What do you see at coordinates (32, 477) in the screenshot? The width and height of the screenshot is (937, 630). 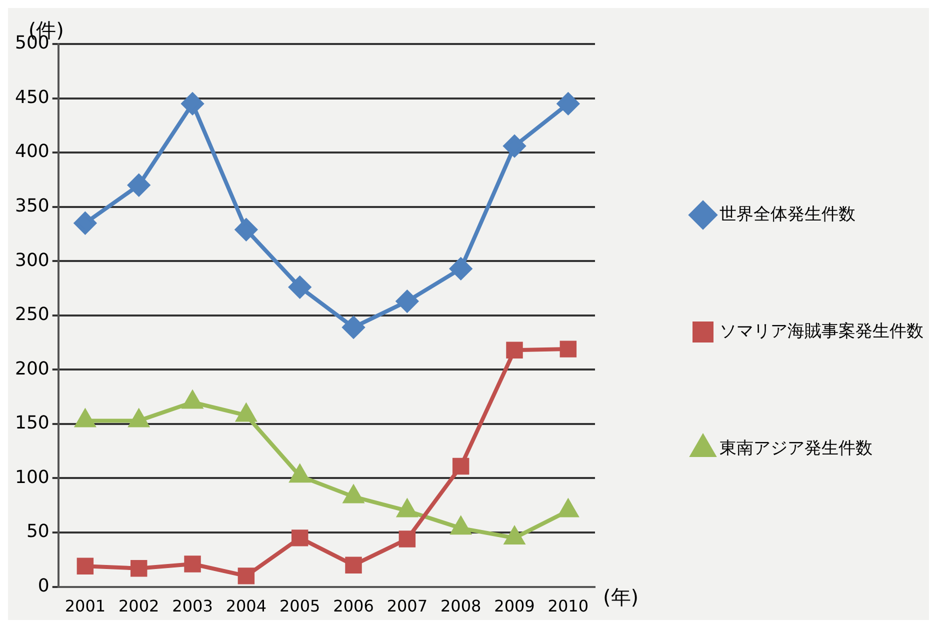 I see `y-tick-label: 100` at bounding box center [32, 477].